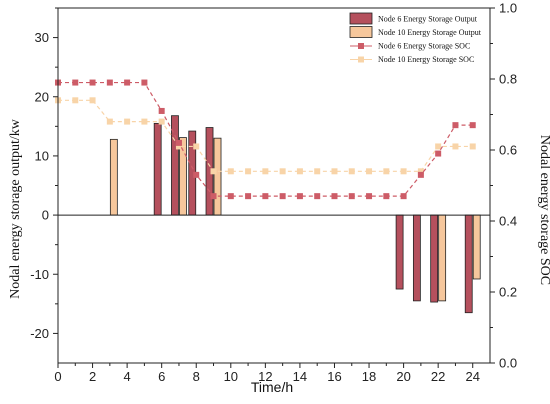 This screenshot has height=404, width=550. I want to click on x-tick-label-11: 22, so click(438, 376).